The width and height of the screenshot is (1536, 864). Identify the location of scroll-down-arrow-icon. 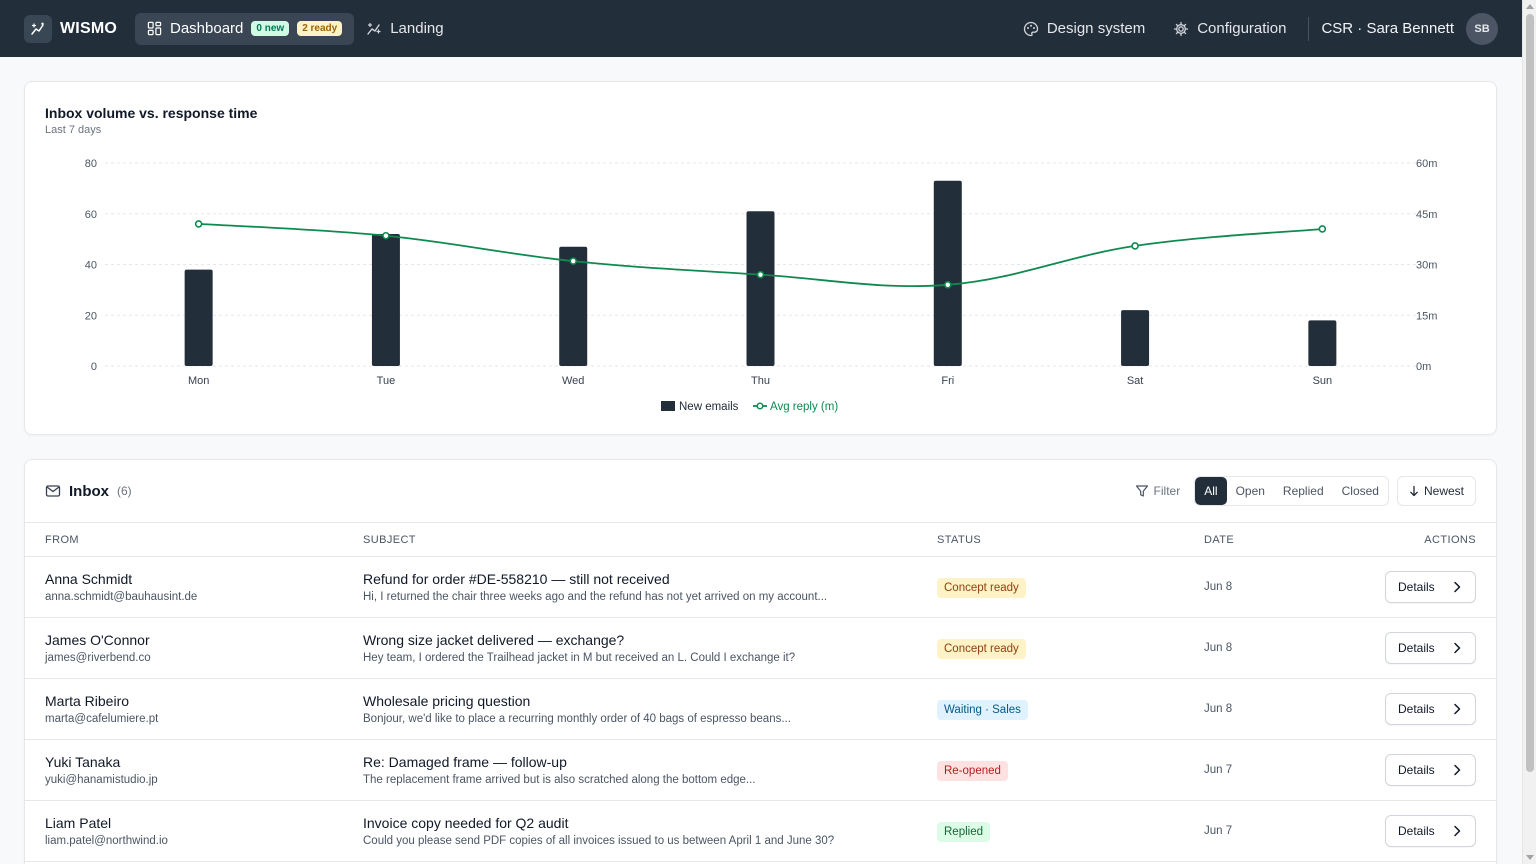
(1530, 857).